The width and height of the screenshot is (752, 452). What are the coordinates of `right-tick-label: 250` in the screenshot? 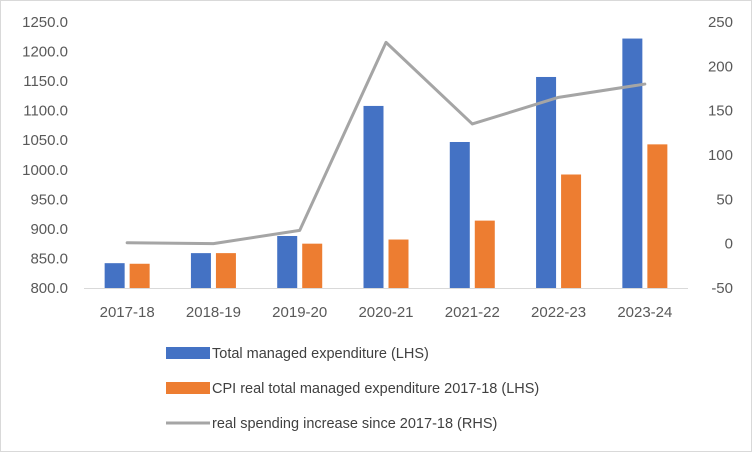 It's located at (720, 22).